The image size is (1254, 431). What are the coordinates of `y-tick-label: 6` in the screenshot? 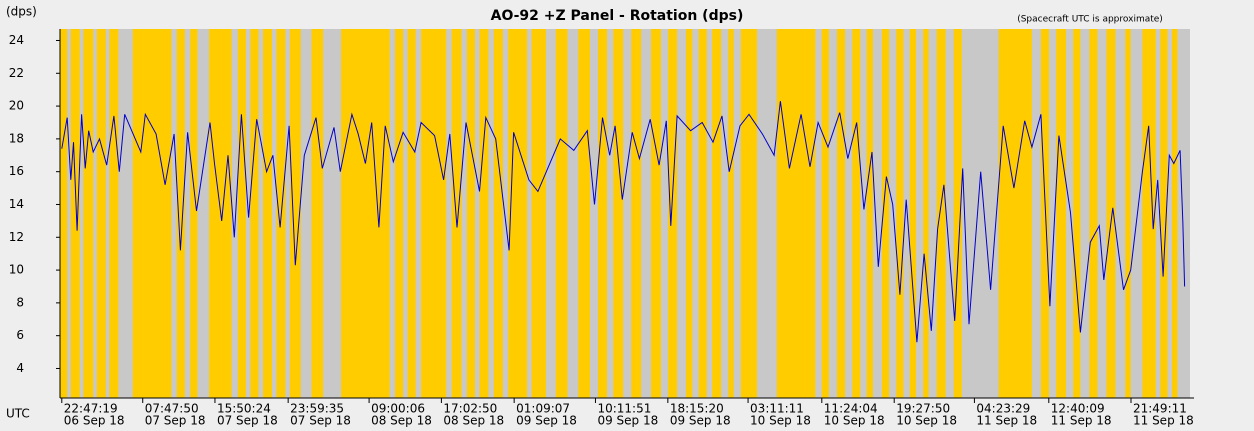 It's located at (20, 335).